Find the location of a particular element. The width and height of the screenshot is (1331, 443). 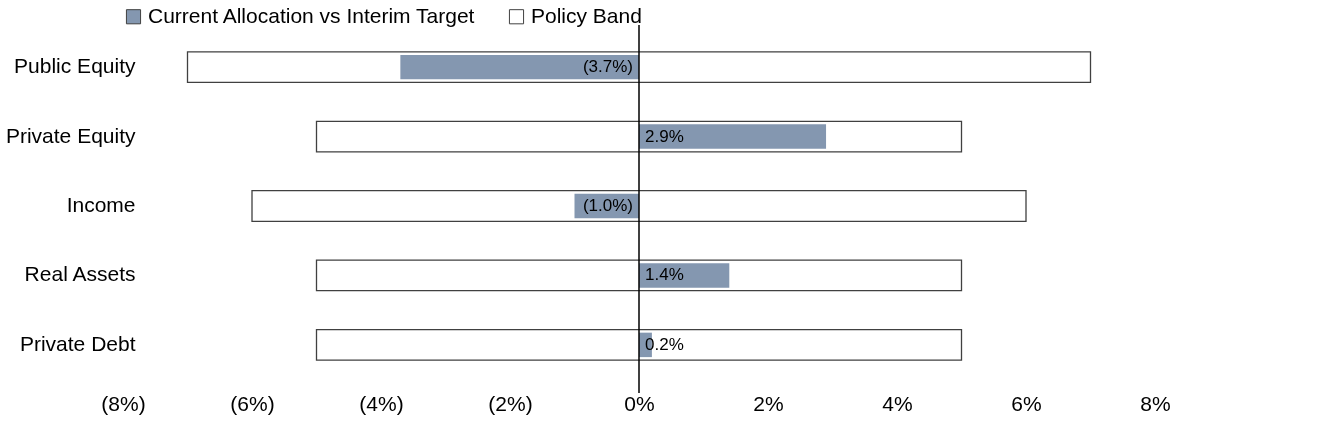

x-tick-label: (4%) is located at coordinates (381, 403).